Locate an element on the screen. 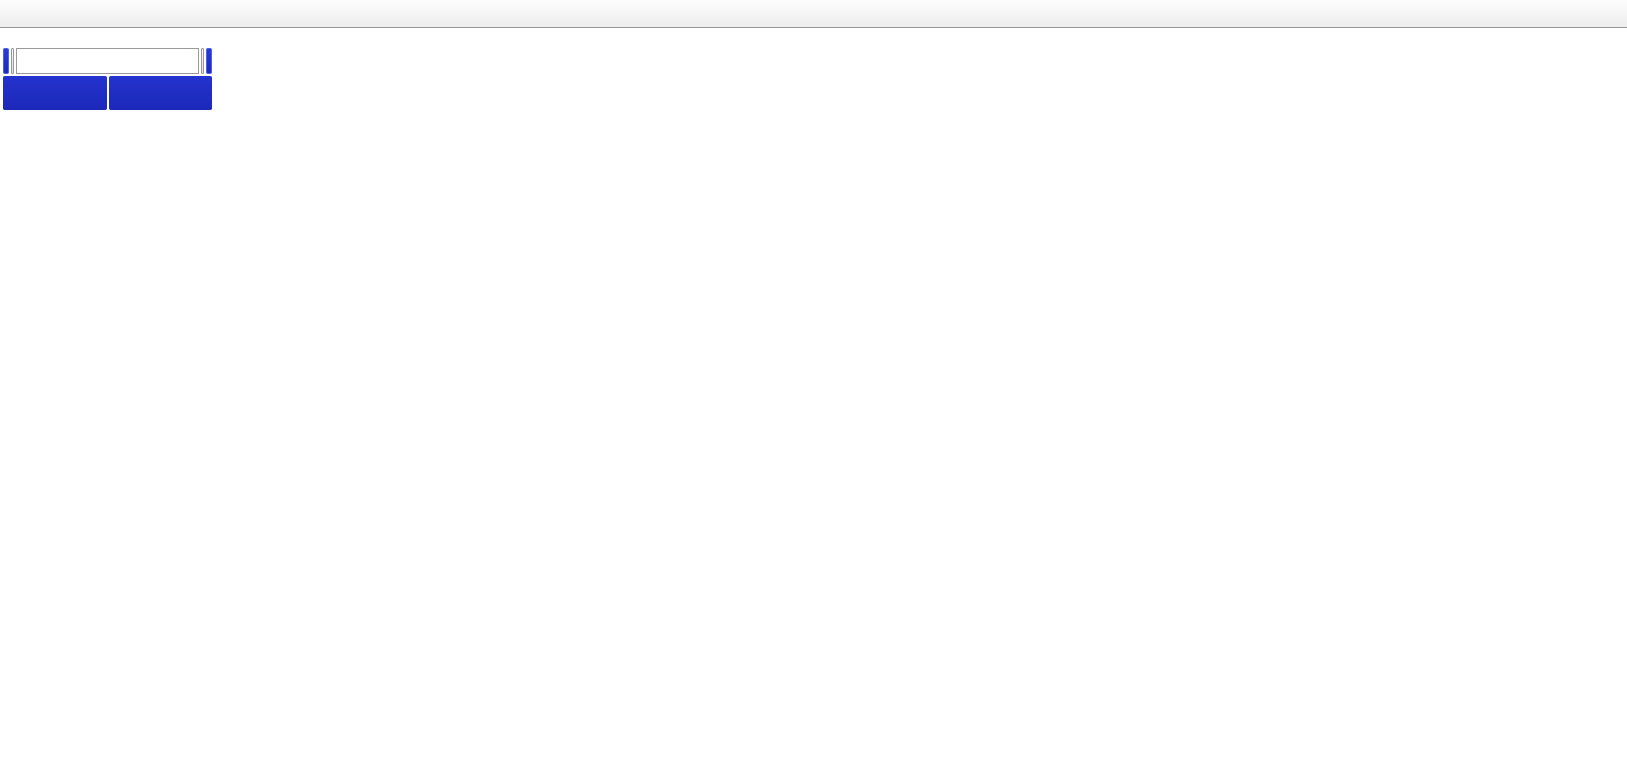  volume-increase-button is located at coordinates (203, 61).